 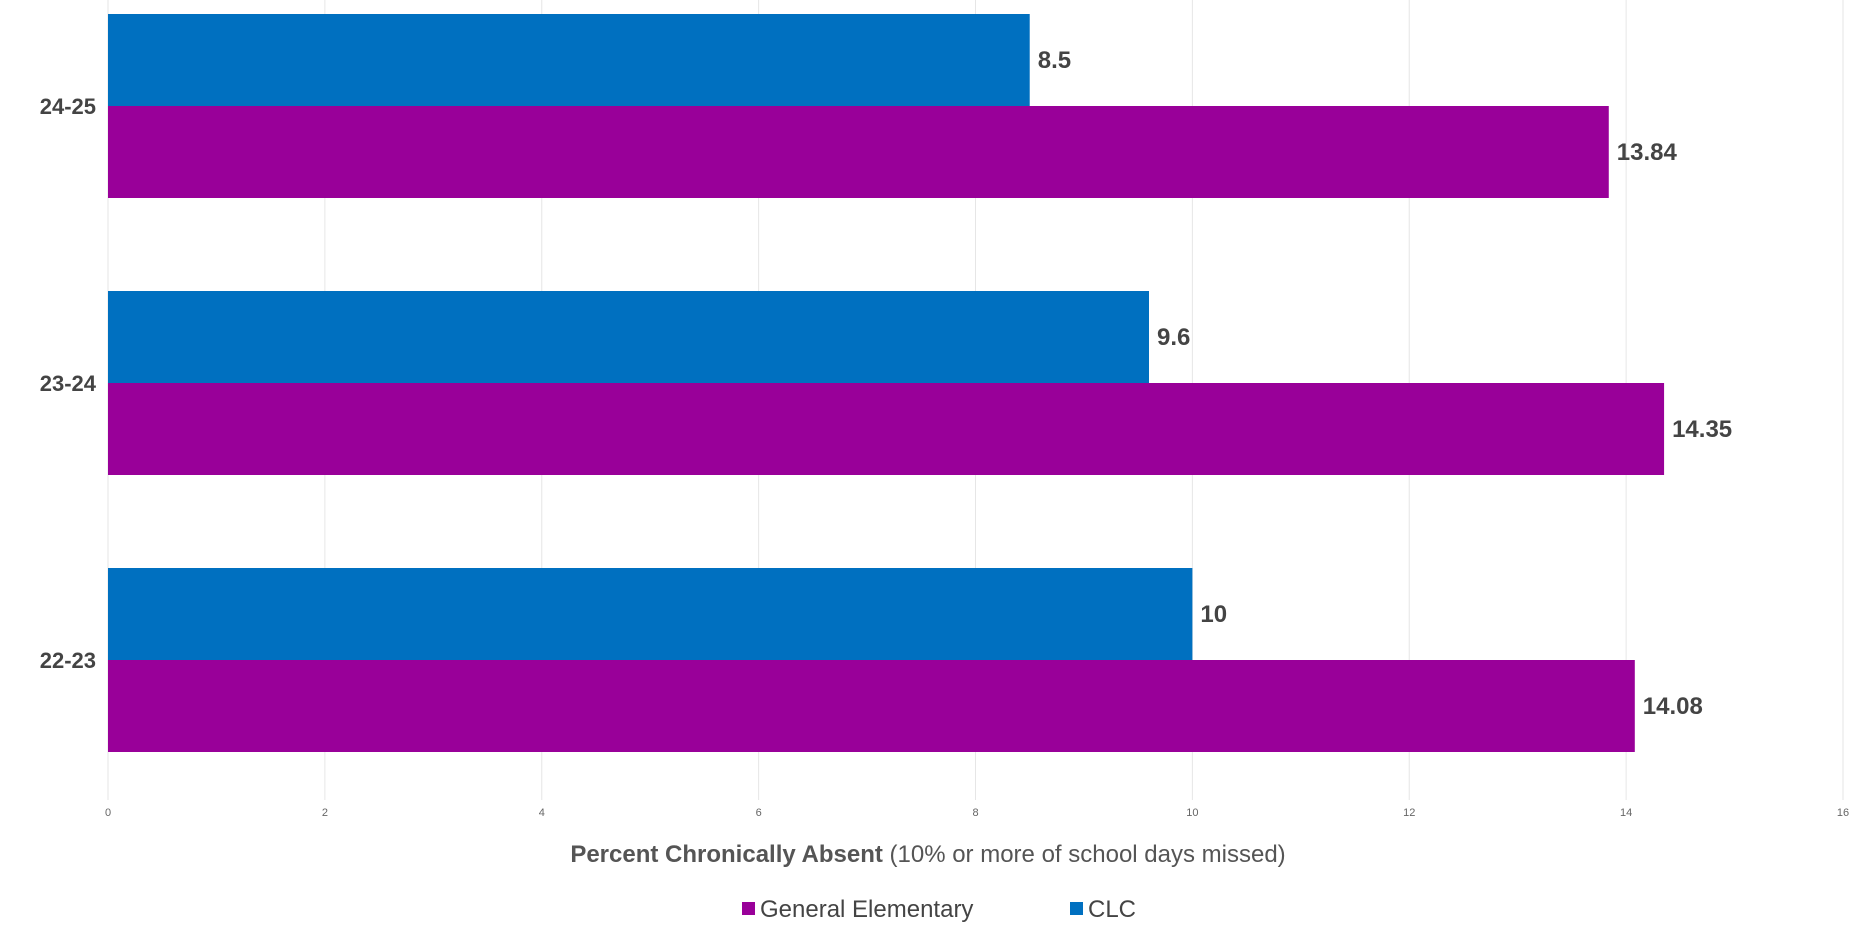 I want to click on x-tick-label: 0, so click(x=108, y=813).